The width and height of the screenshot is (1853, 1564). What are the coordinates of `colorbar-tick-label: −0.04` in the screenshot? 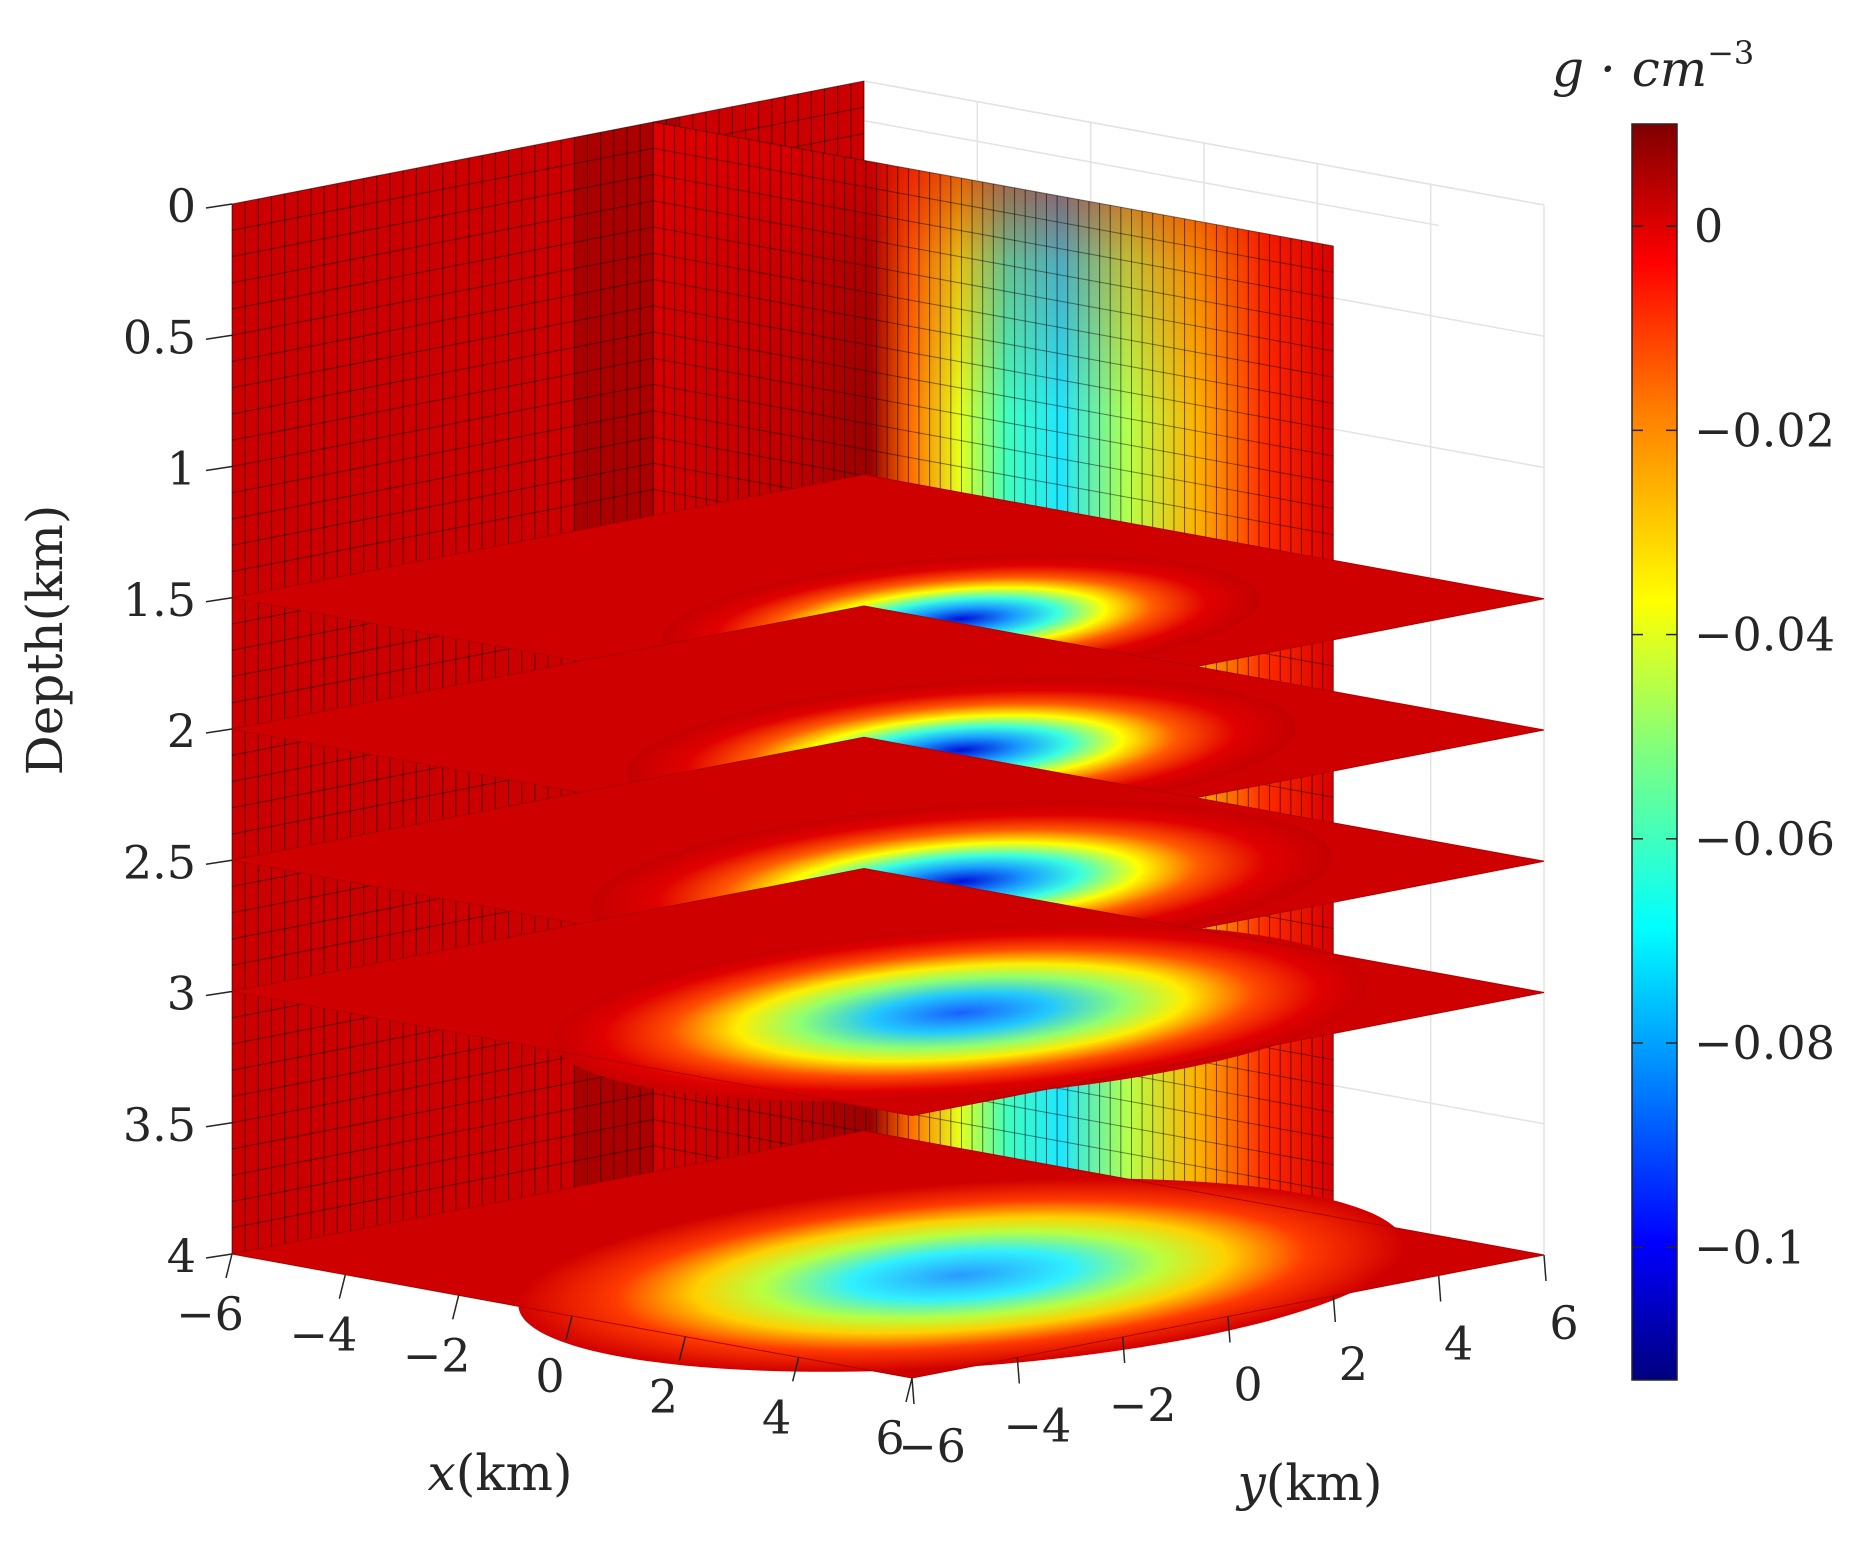 It's located at (1764, 635).